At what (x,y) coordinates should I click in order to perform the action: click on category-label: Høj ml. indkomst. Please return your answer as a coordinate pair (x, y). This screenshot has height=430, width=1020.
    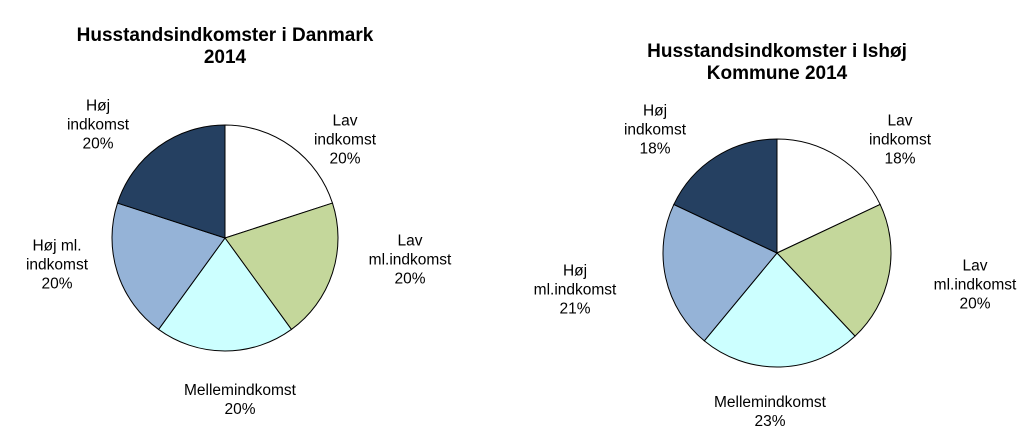
    Looking at the image, I should click on (57, 255).